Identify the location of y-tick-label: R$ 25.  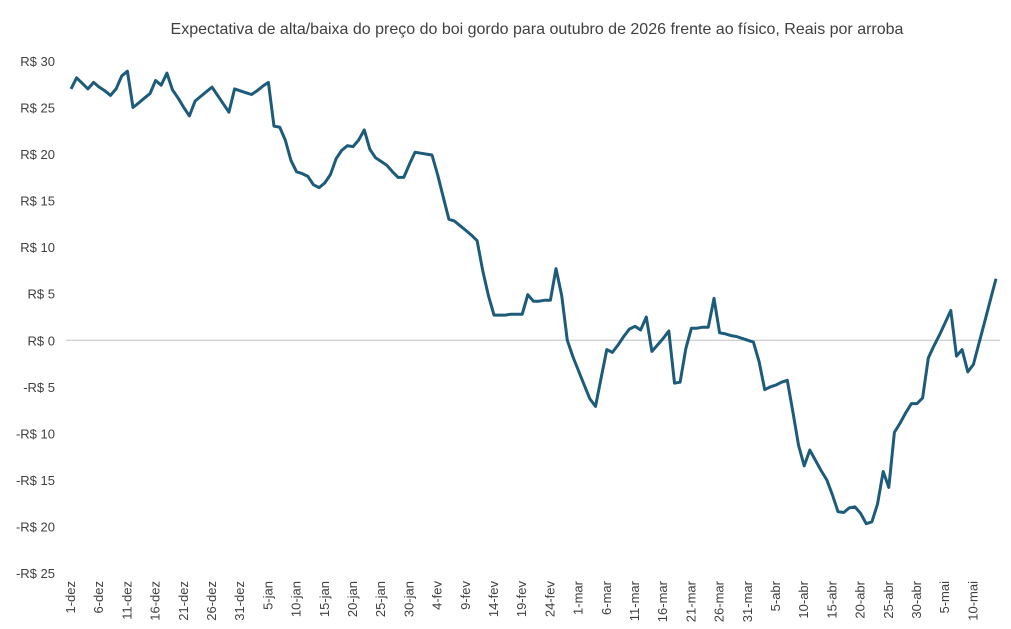
(37, 108).